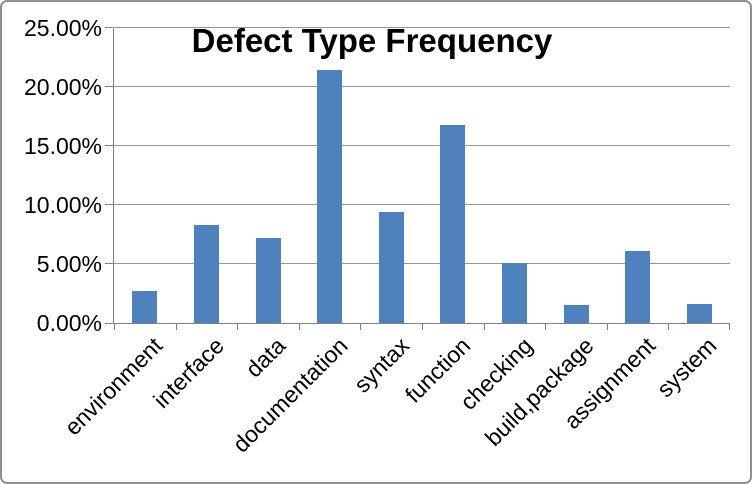  I want to click on x-category-label-environment: environment, so click(113, 386).